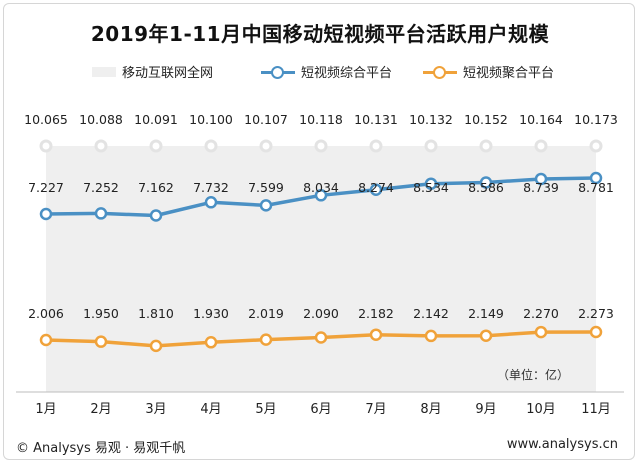 The width and height of the screenshot is (640, 465). Describe the element at coordinates (596, 313) in the screenshot. I see `data-label: 2.273` at that location.